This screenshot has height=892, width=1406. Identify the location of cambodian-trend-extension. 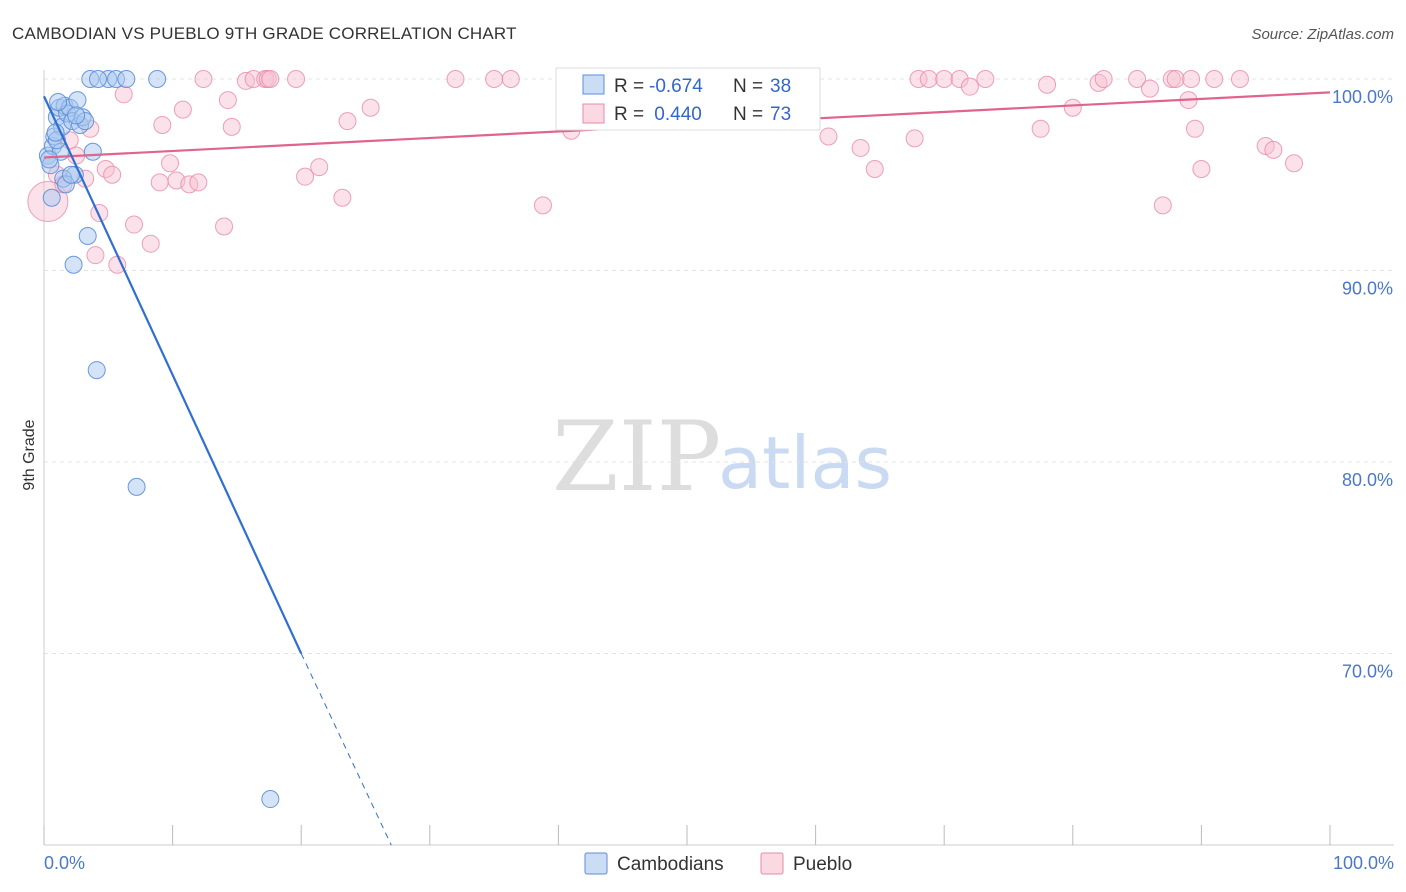
(346, 749).